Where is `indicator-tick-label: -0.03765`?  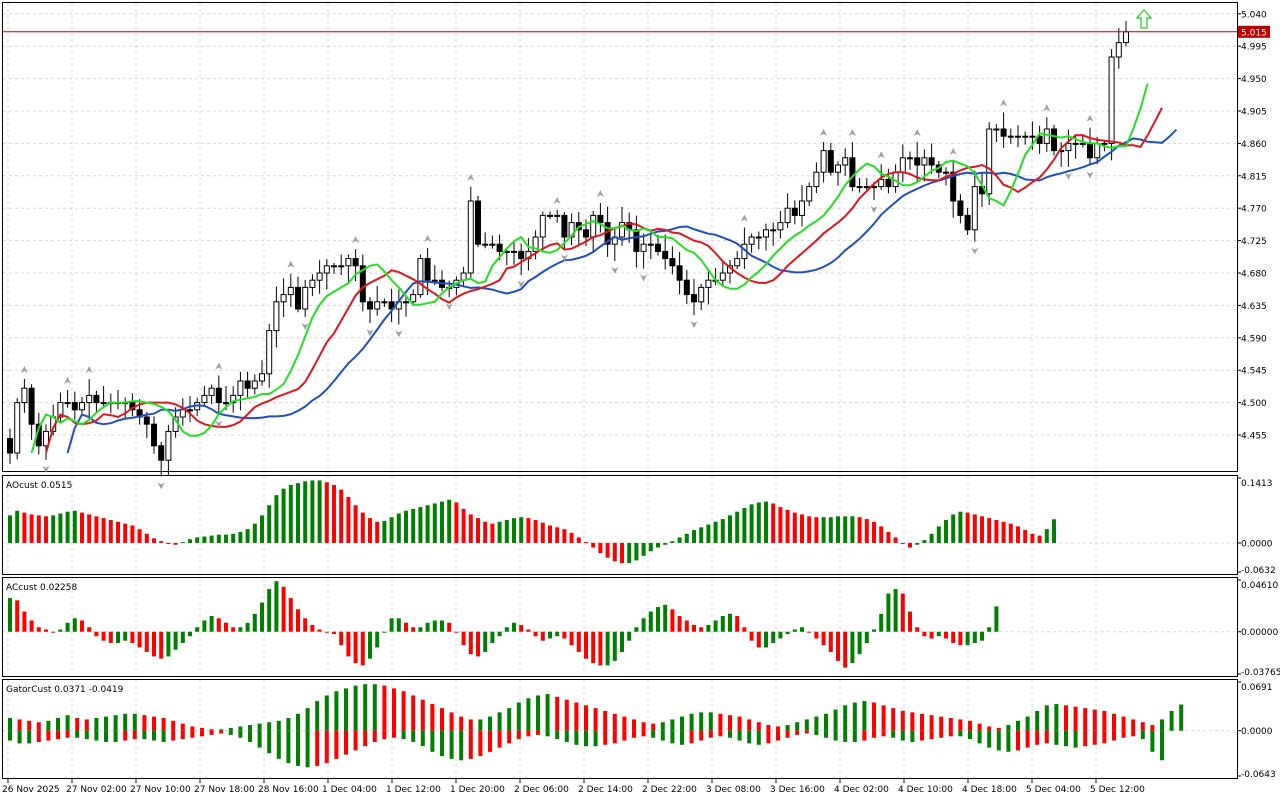
indicator-tick-label: -0.03765 is located at coordinates (1260, 673).